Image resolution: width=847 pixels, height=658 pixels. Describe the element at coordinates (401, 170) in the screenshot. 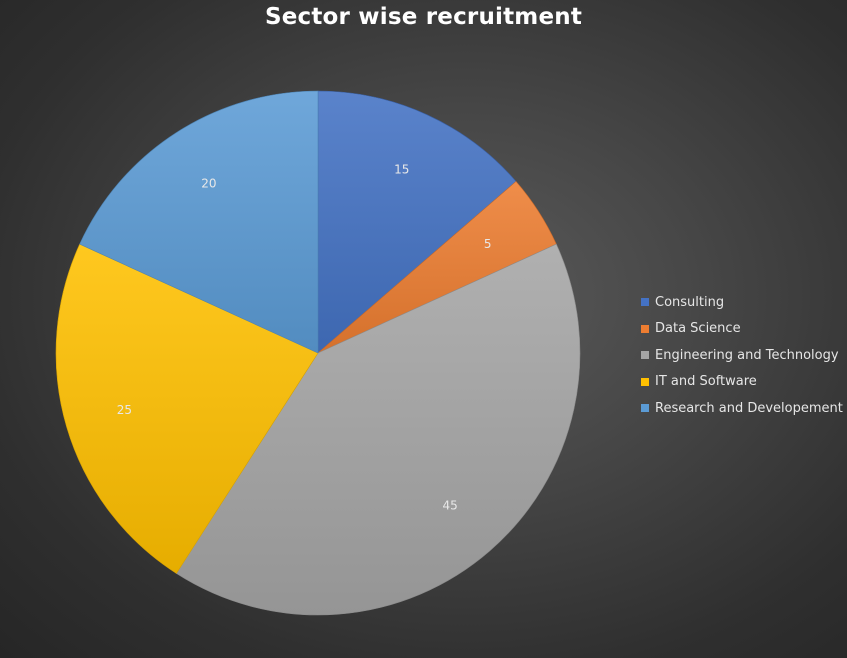

I see `data-label-consulting: 15` at that location.